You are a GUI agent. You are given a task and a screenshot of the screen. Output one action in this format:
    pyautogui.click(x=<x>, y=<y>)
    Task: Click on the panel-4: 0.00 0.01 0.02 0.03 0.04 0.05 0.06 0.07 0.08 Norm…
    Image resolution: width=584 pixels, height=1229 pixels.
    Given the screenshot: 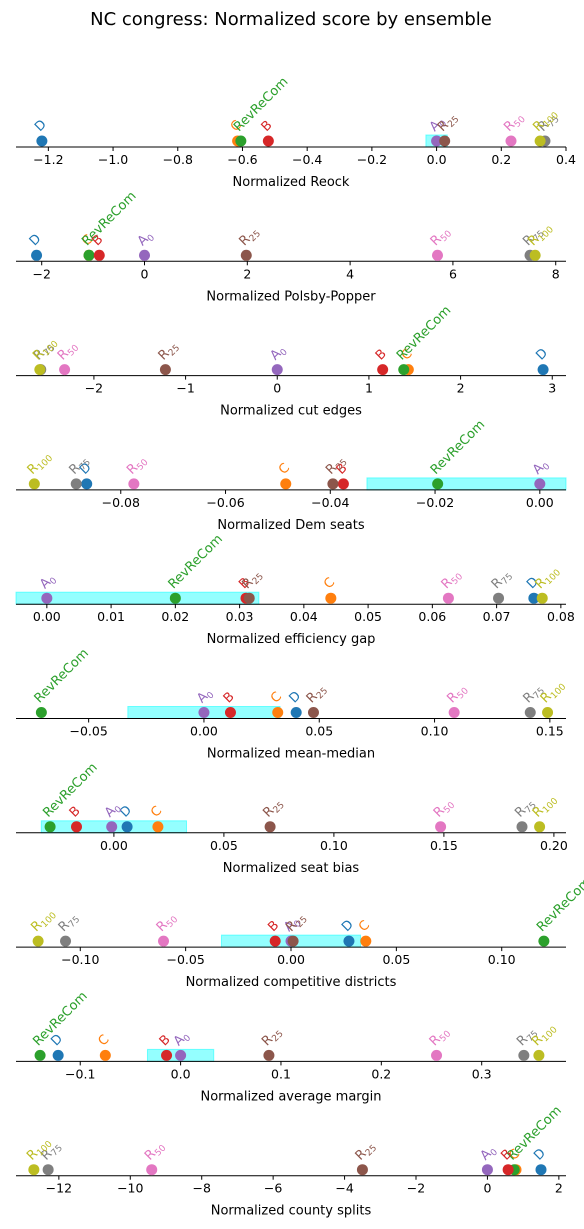 What is the action you would take?
    pyautogui.click(x=295, y=589)
    